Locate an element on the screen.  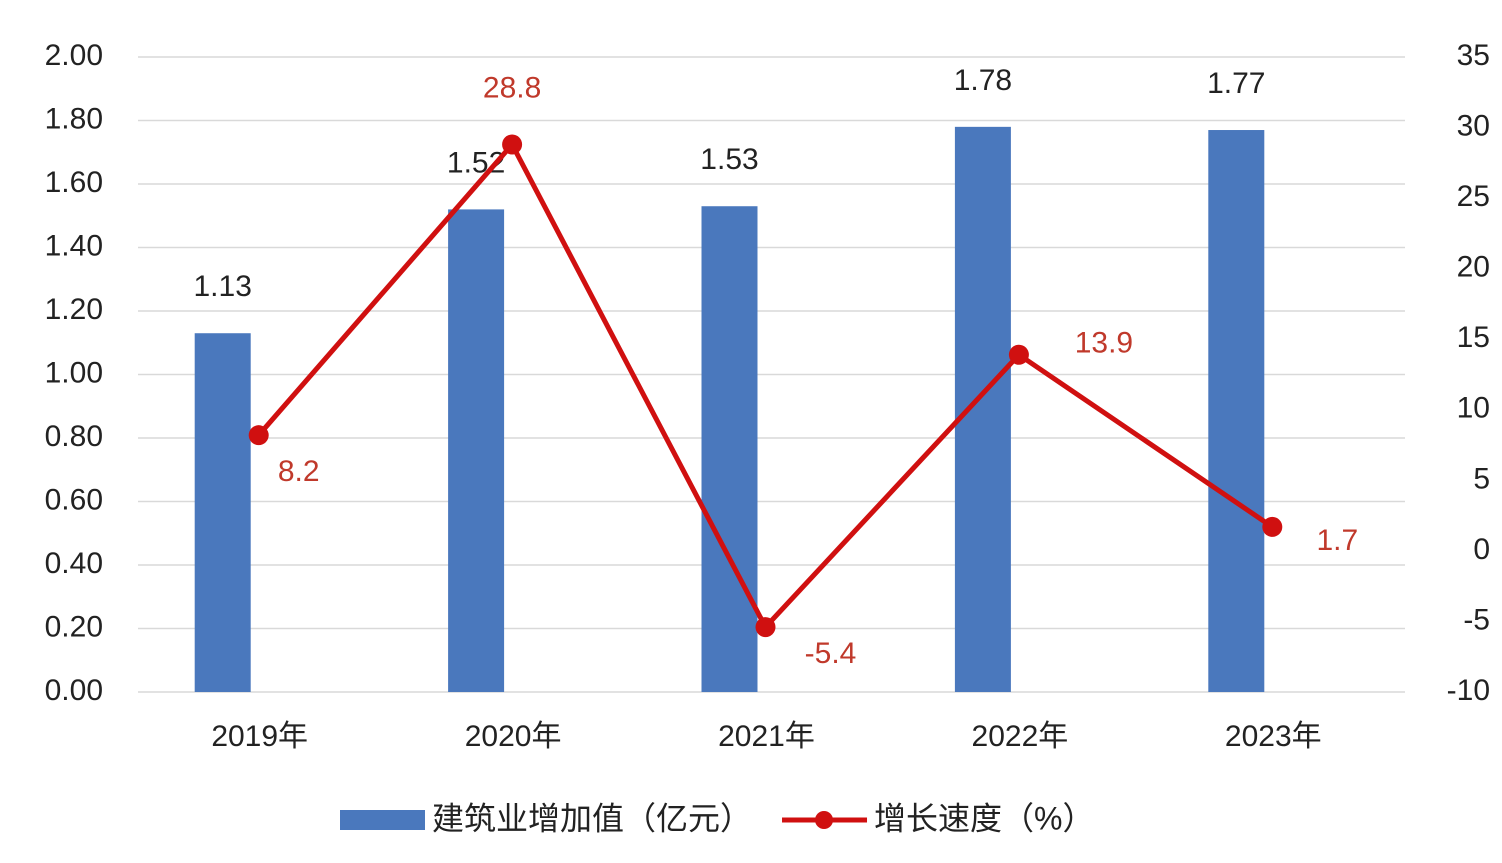
x-tick-label: 2021年 is located at coordinates (766, 736).